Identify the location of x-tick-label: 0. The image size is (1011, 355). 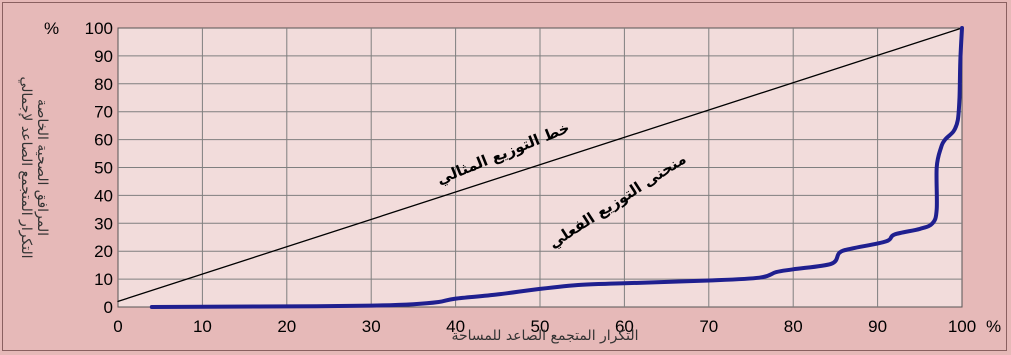
(117, 326).